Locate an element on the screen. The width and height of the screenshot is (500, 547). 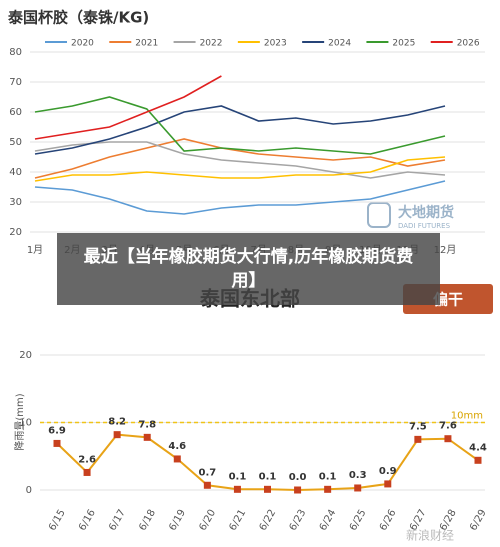
x-tick-label: 6/24 is located at coordinates (328, 520).